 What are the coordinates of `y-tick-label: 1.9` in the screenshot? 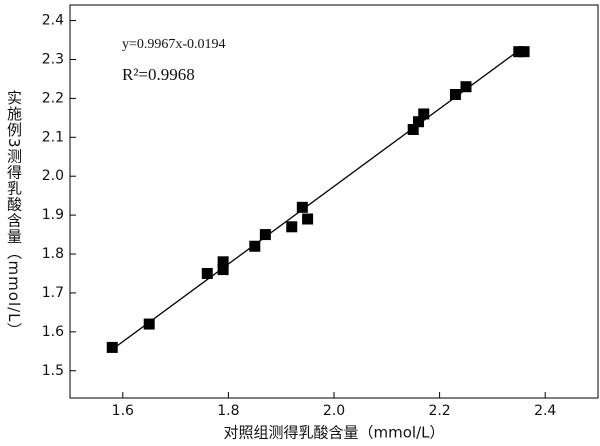 It's located at (53, 215).